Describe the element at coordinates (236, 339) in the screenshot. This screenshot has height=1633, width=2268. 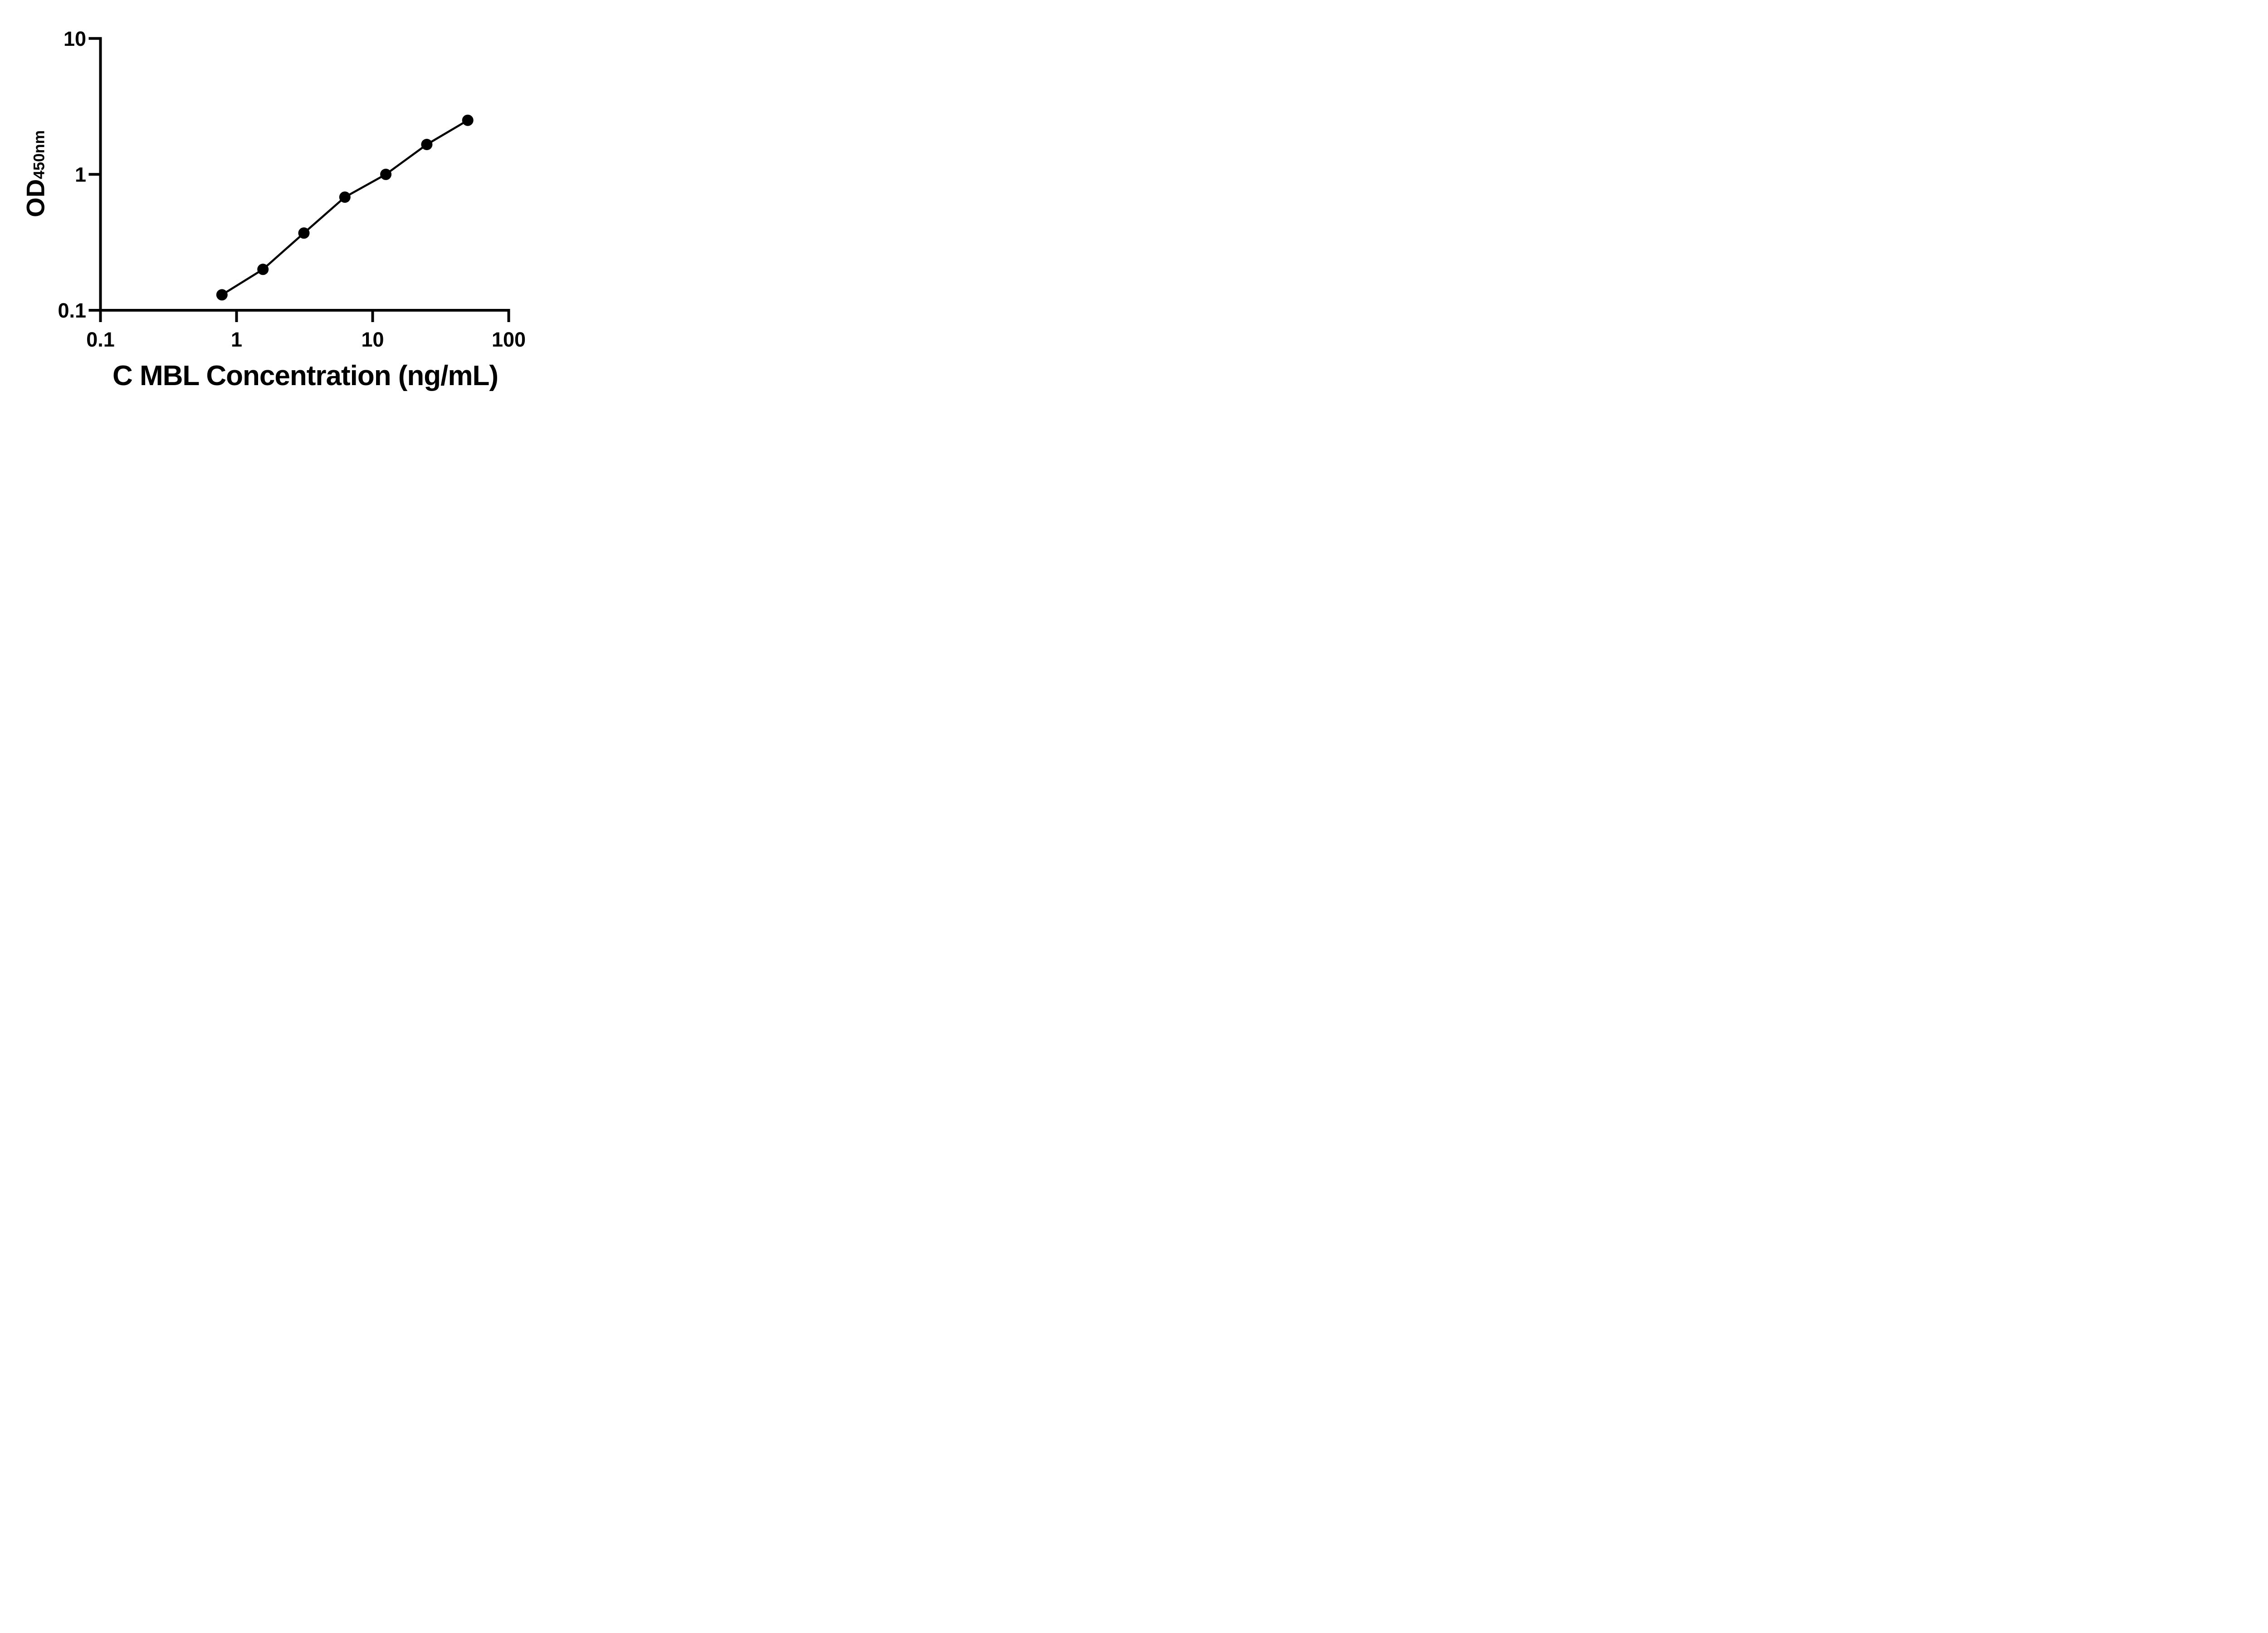
I see `x-tick-label: 1` at that location.